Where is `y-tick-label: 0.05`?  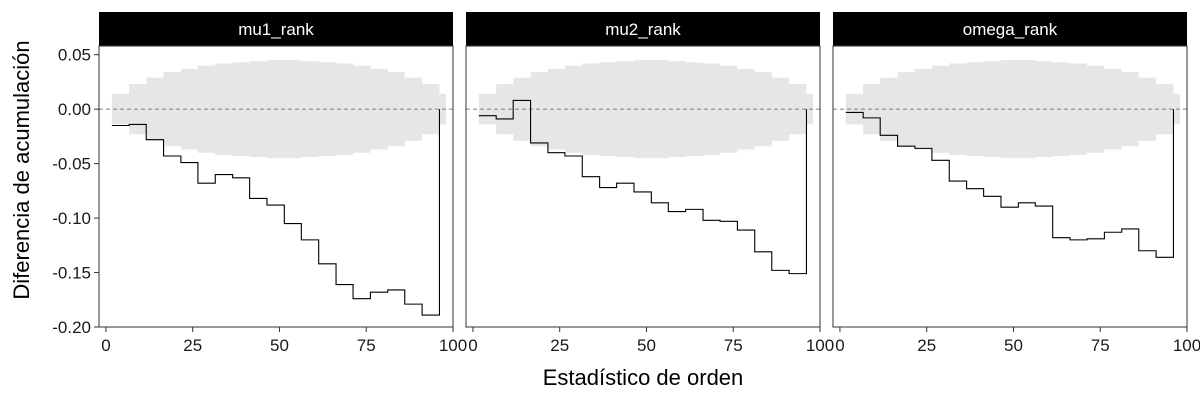 y-tick-label: 0.05 is located at coordinates (74, 55).